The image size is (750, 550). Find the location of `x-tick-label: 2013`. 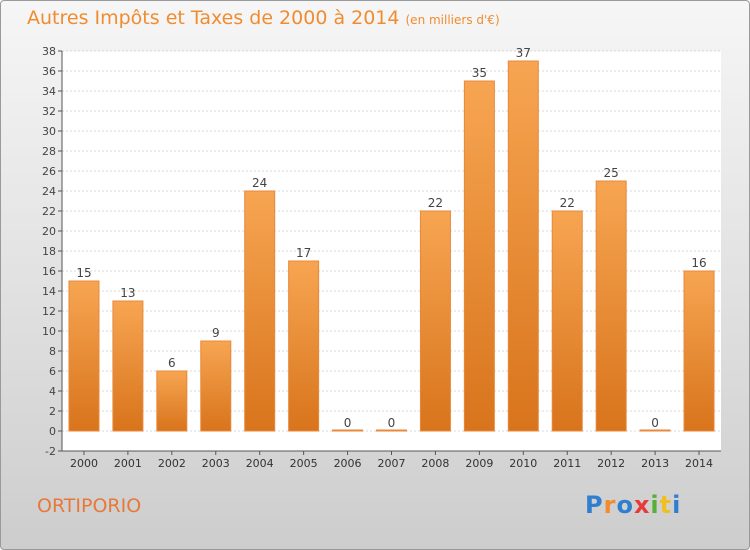

x-tick-label: 2013 is located at coordinates (655, 463).